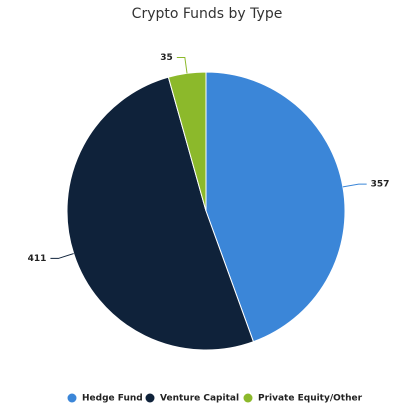  I want to click on data-label: 357, so click(380, 185).